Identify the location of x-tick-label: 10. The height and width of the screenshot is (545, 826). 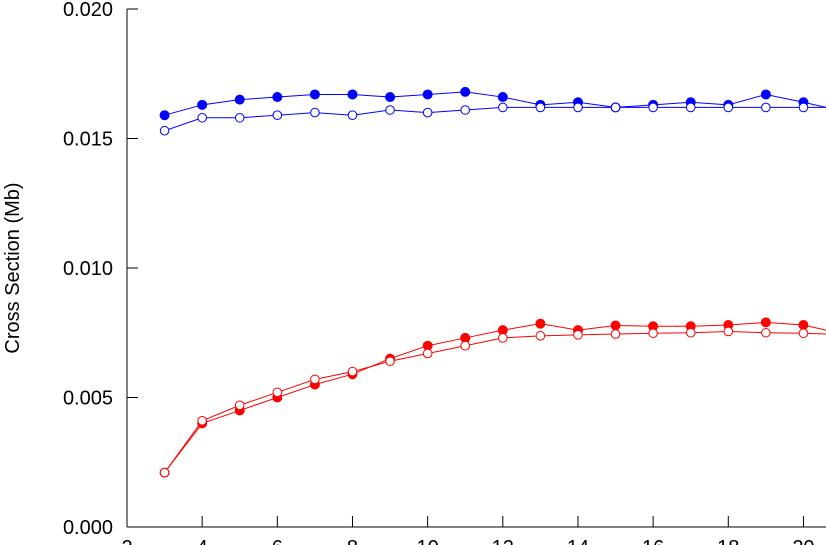
(428, 541).